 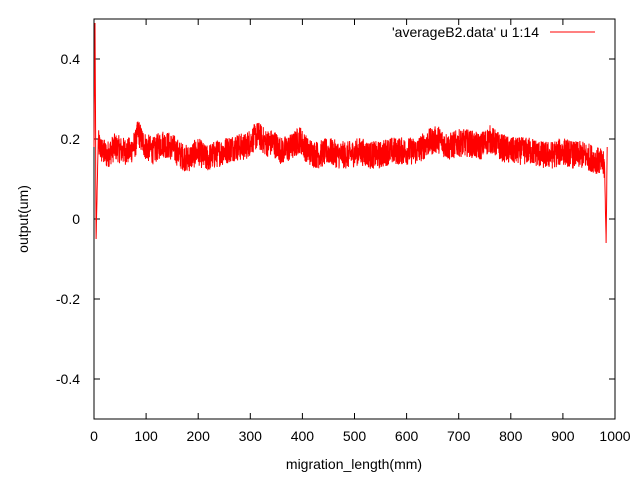 What do you see at coordinates (465, 32) in the screenshot?
I see `legend-entry-label: 'averageB2.data' u 1:14` at bounding box center [465, 32].